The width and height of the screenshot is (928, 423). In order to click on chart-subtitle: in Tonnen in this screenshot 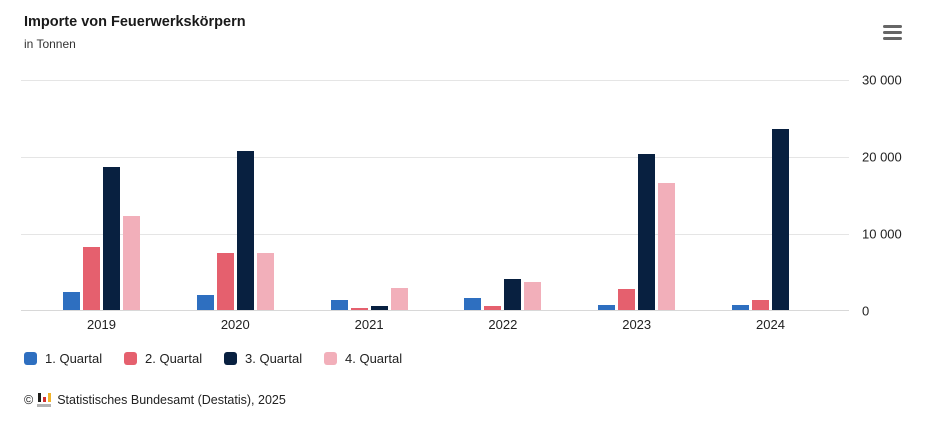, I will do `click(50, 44)`.